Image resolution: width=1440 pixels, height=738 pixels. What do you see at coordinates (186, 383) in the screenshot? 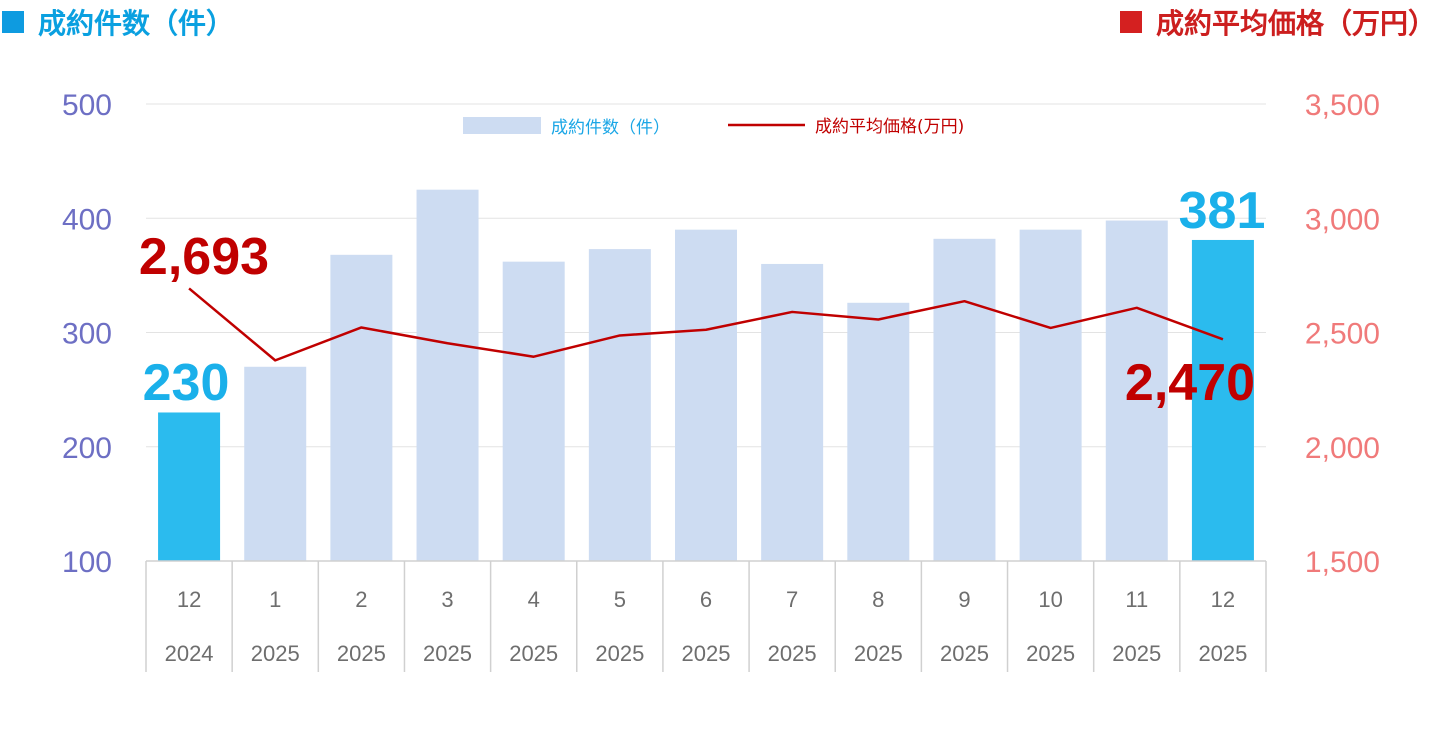
I see `first-count-callout: 230` at bounding box center [186, 383].